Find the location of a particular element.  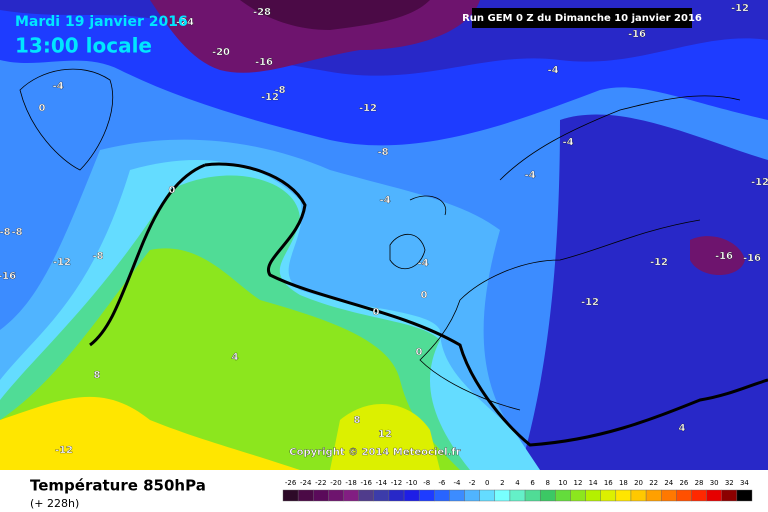

run-box is located at coordinates (582, 18).